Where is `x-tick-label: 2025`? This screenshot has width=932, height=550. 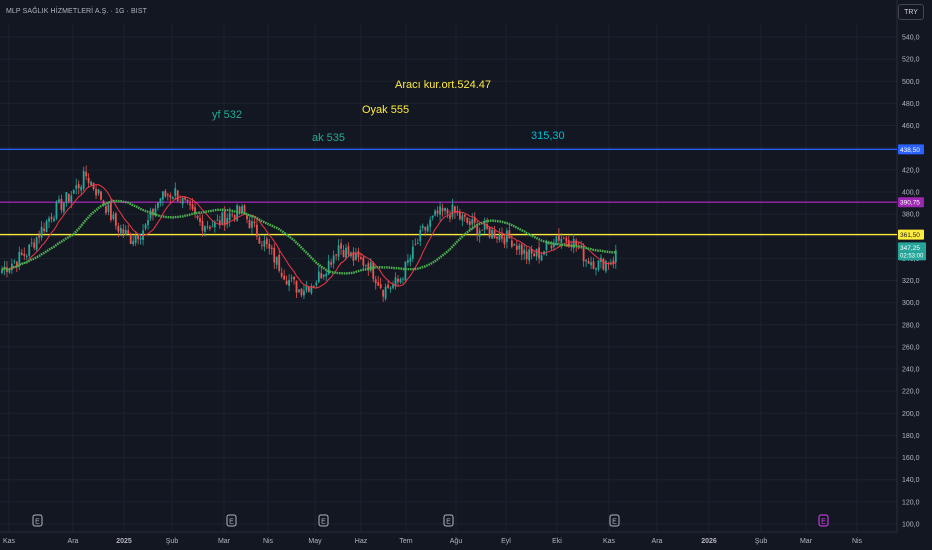 x-tick-label: 2025 is located at coordinates (124, 541).